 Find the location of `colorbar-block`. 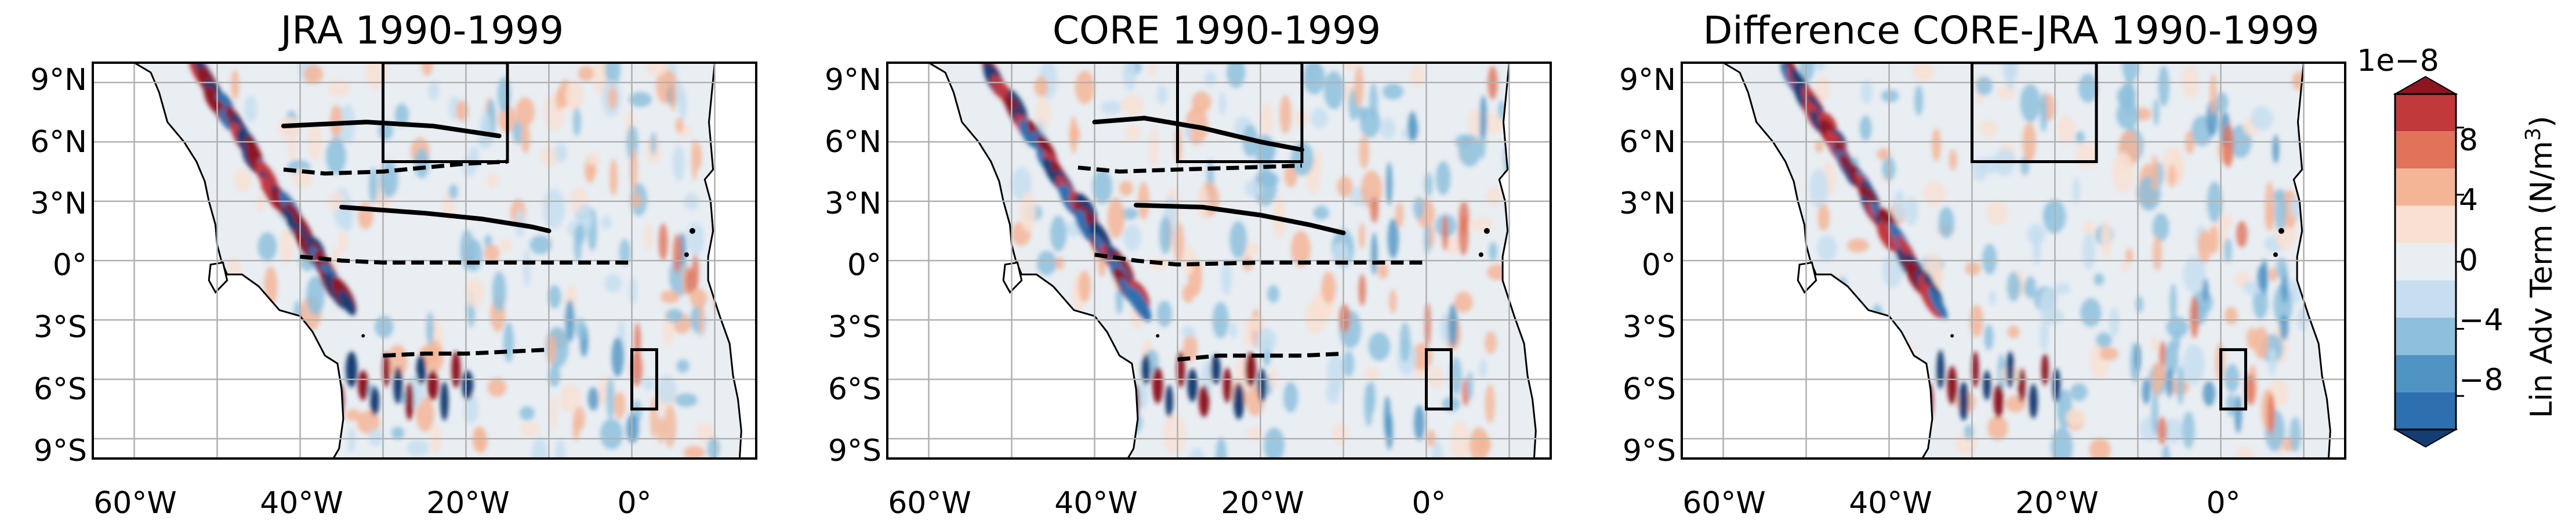

colorbar-block is located at coordinates (2425, 373).